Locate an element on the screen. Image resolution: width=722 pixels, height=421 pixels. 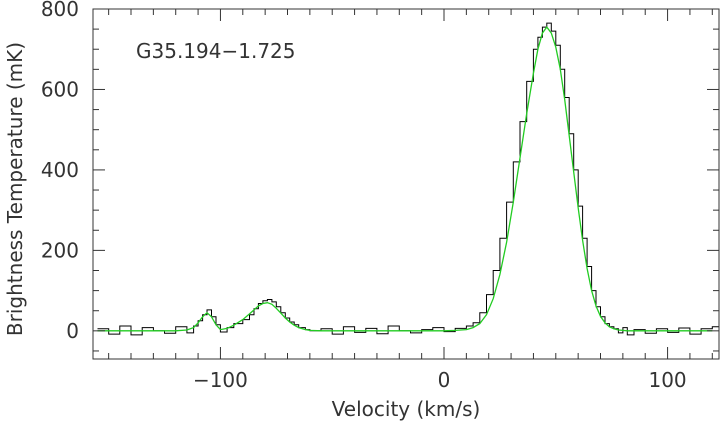
x-tick-label: 100 is located at coordinates (667, 380).